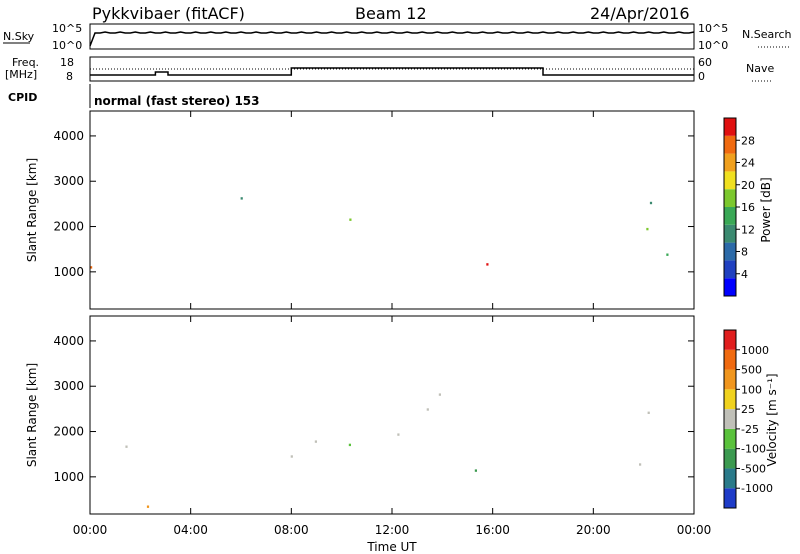 This screenshot has width=800, height=554. What do you see at coordinates (387, 450) in the screenshot?
I see `velocity-scatter` at bounding box center [387, 450].